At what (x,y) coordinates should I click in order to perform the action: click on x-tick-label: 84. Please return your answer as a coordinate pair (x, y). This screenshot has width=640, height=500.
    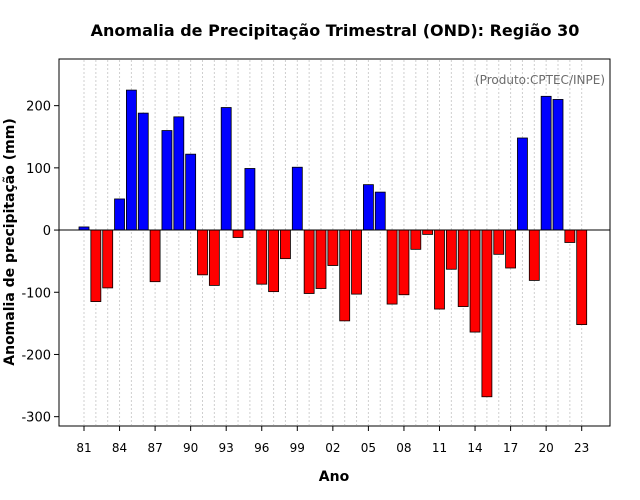
    Looking at the image, I should click on (119, 448).